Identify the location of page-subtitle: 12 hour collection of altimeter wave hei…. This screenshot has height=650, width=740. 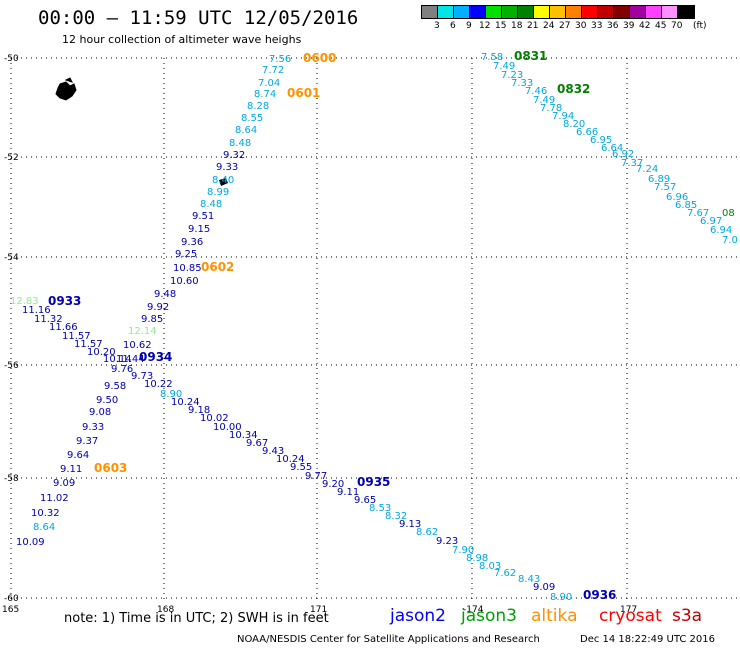
(182, 39).